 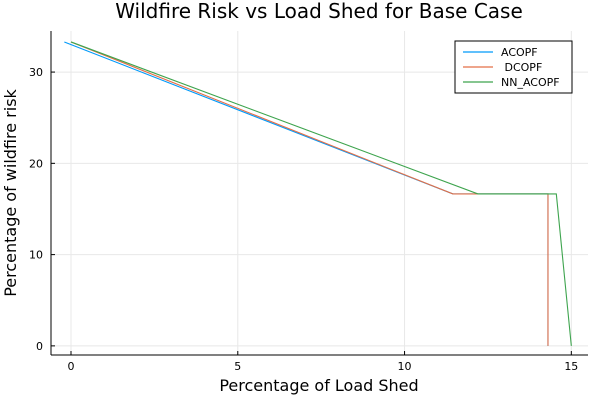 What do you see at coordinates (519, 52) in the screenshot?
I see `legend-label-acopf: ACOPF` at bounding box center [519, 52].